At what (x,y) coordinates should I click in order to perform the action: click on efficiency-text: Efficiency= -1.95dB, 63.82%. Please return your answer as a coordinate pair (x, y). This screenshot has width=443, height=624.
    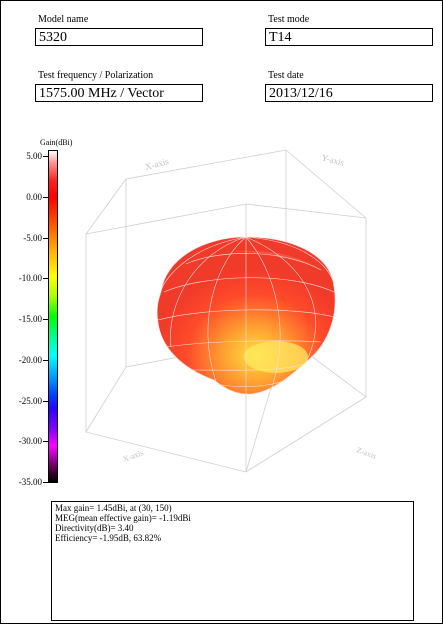
    Looking at the image, I should click on (108, 538).